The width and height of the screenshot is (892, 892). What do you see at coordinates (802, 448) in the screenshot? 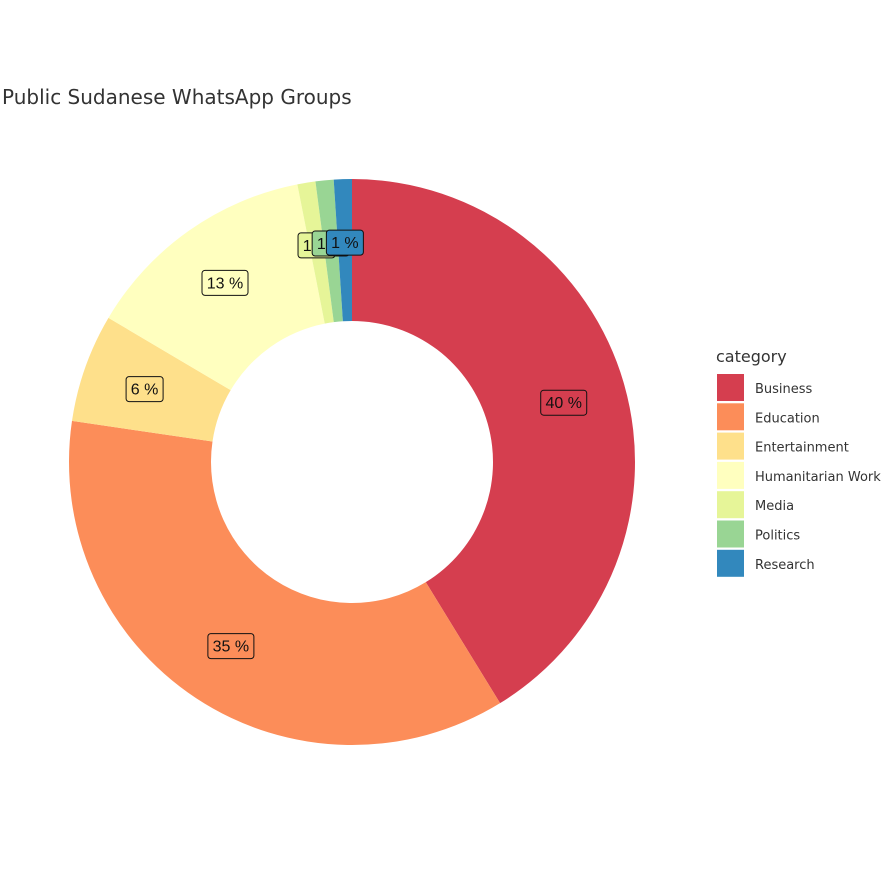
I see `legend-label-entertainment: Entertainment` at bounding box center [802, 448].